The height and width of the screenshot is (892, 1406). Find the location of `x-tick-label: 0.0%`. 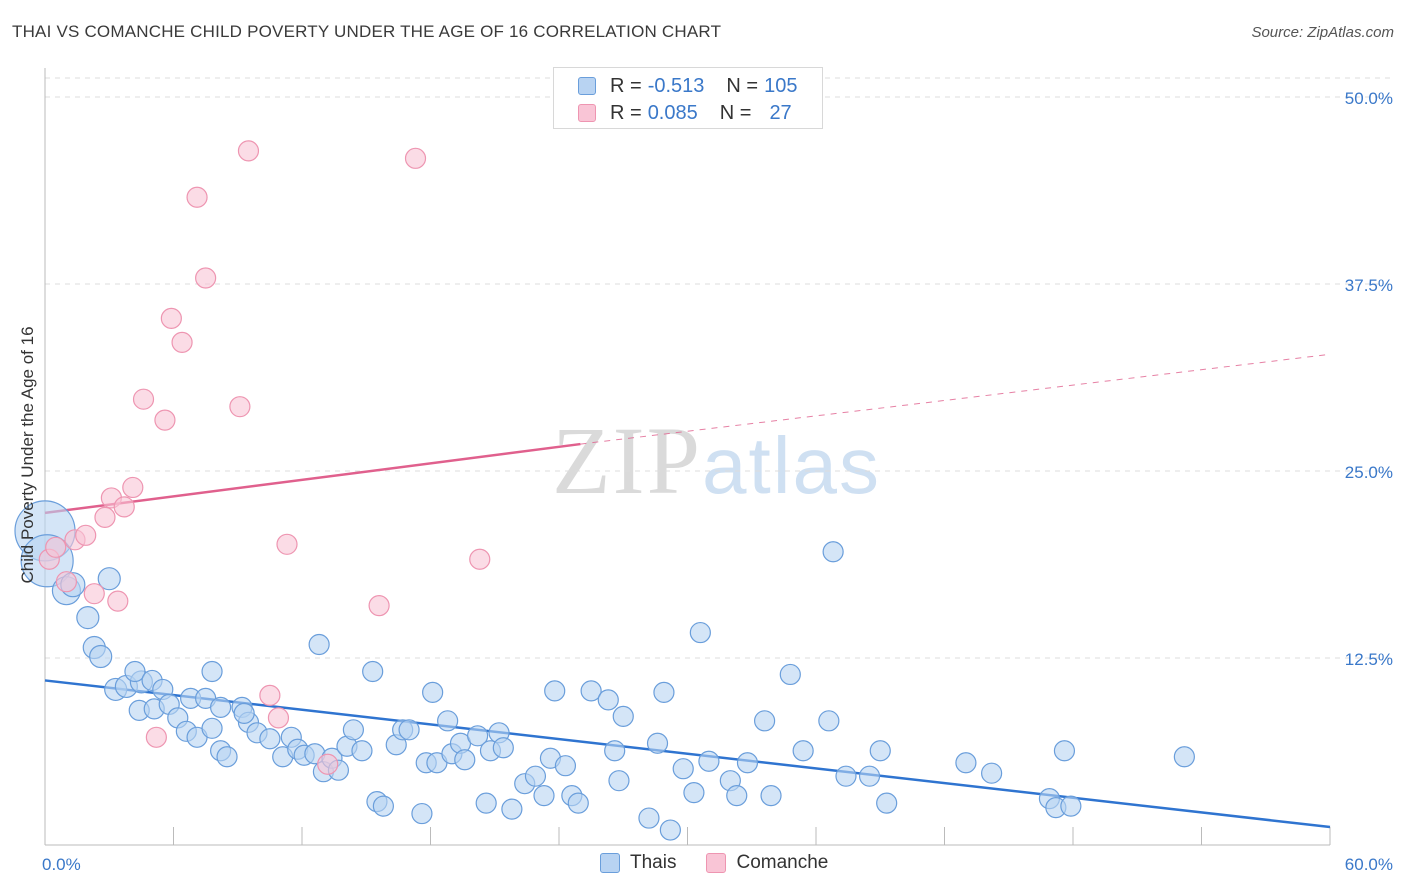

x-tick-label: 0.0% is located at coordinates (61, 864).